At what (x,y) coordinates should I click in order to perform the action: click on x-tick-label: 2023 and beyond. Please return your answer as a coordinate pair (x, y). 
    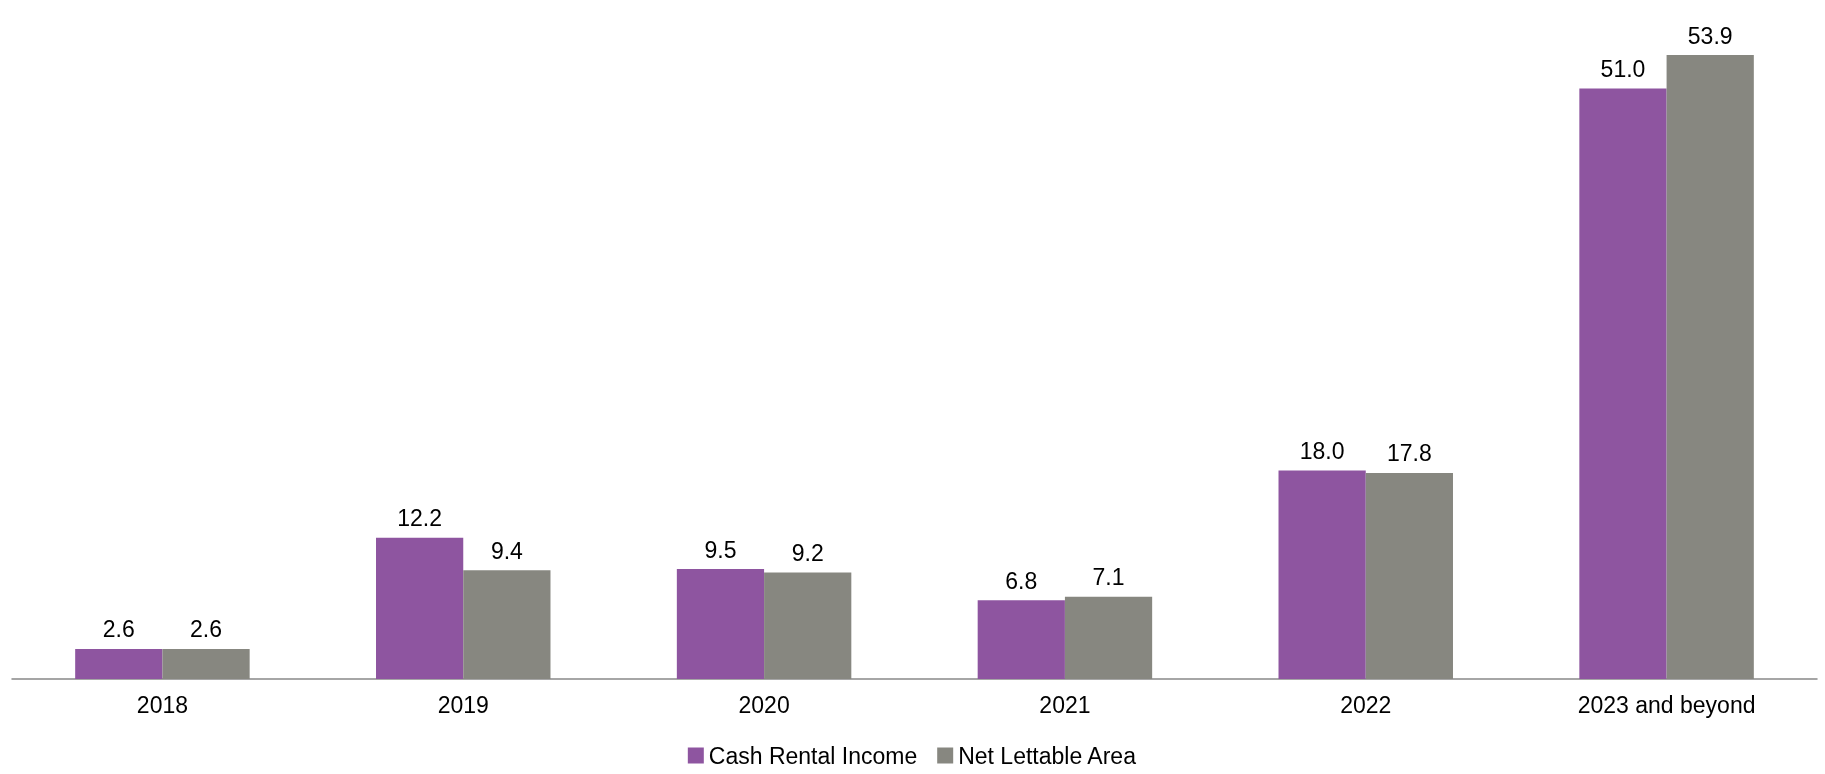
    Looking at the image, I should click on (1666, 704).